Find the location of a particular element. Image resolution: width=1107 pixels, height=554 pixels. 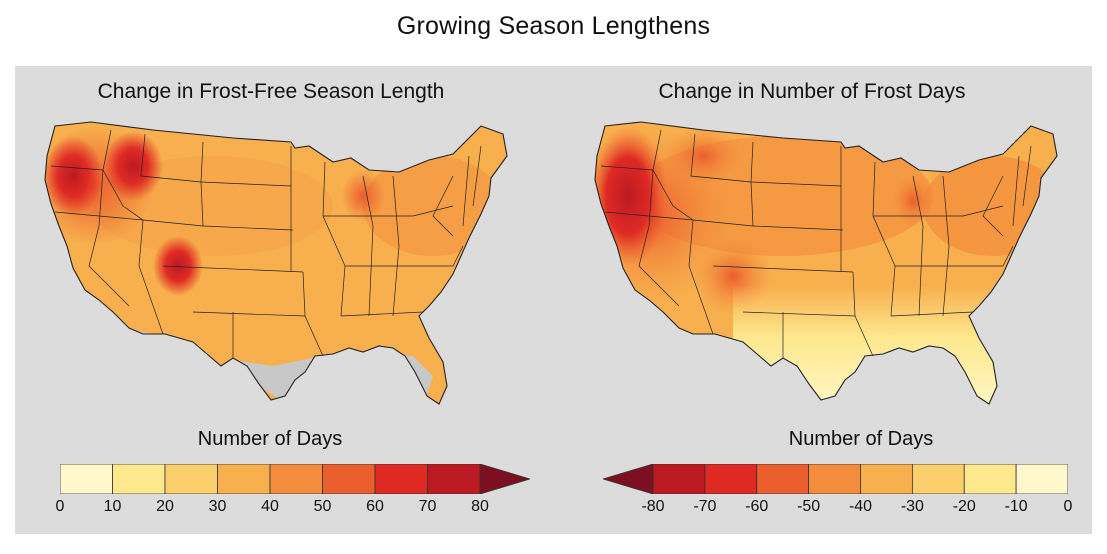

legend-tick-label: 20 is located at coordinates (165, 506).